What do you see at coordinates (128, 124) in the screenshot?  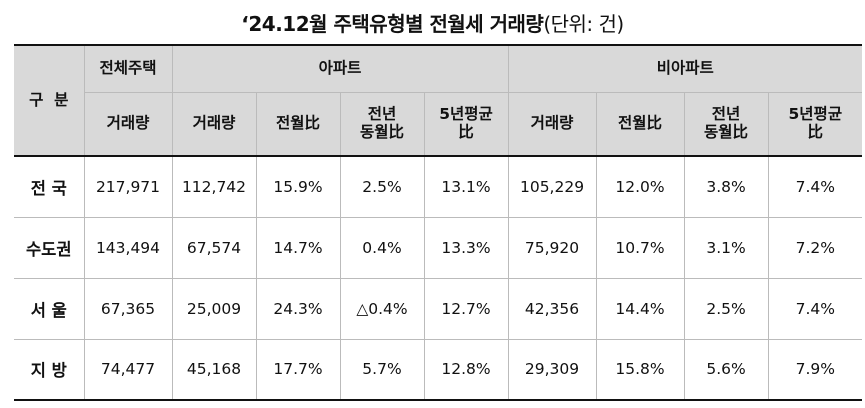 I see `total-volume-header: 거래량` at bounding box center [128, 124].